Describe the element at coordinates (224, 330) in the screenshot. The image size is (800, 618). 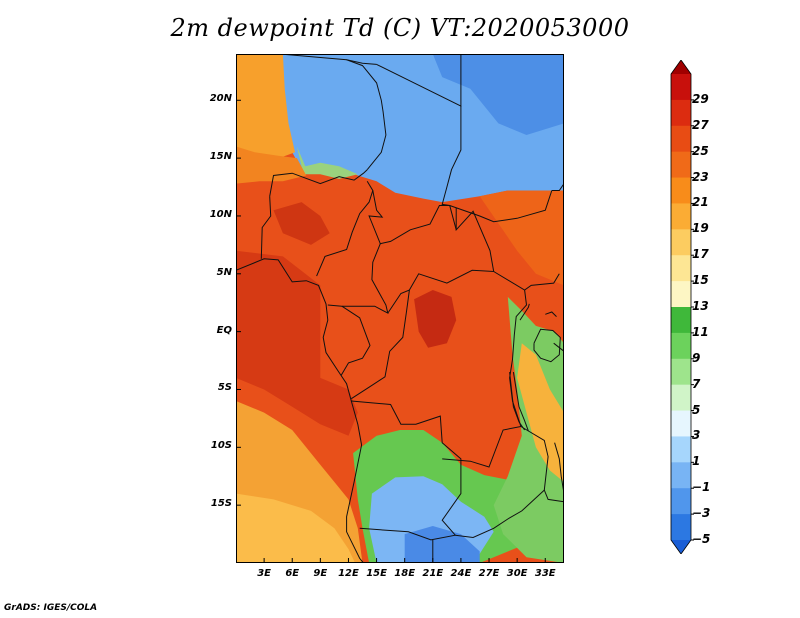
I see `lat-label: EQ` at that location.